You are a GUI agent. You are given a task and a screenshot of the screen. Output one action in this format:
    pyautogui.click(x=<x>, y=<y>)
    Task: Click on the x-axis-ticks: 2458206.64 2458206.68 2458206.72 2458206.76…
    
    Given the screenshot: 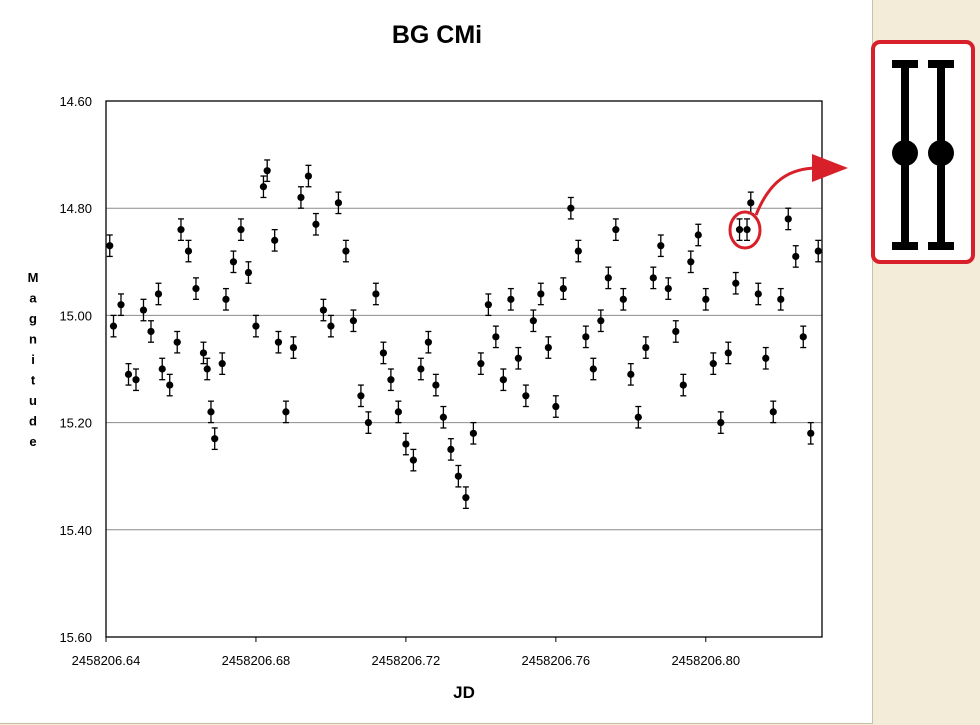 What is the action you would take?
    pyautogui.click(x=406, y=652)
    